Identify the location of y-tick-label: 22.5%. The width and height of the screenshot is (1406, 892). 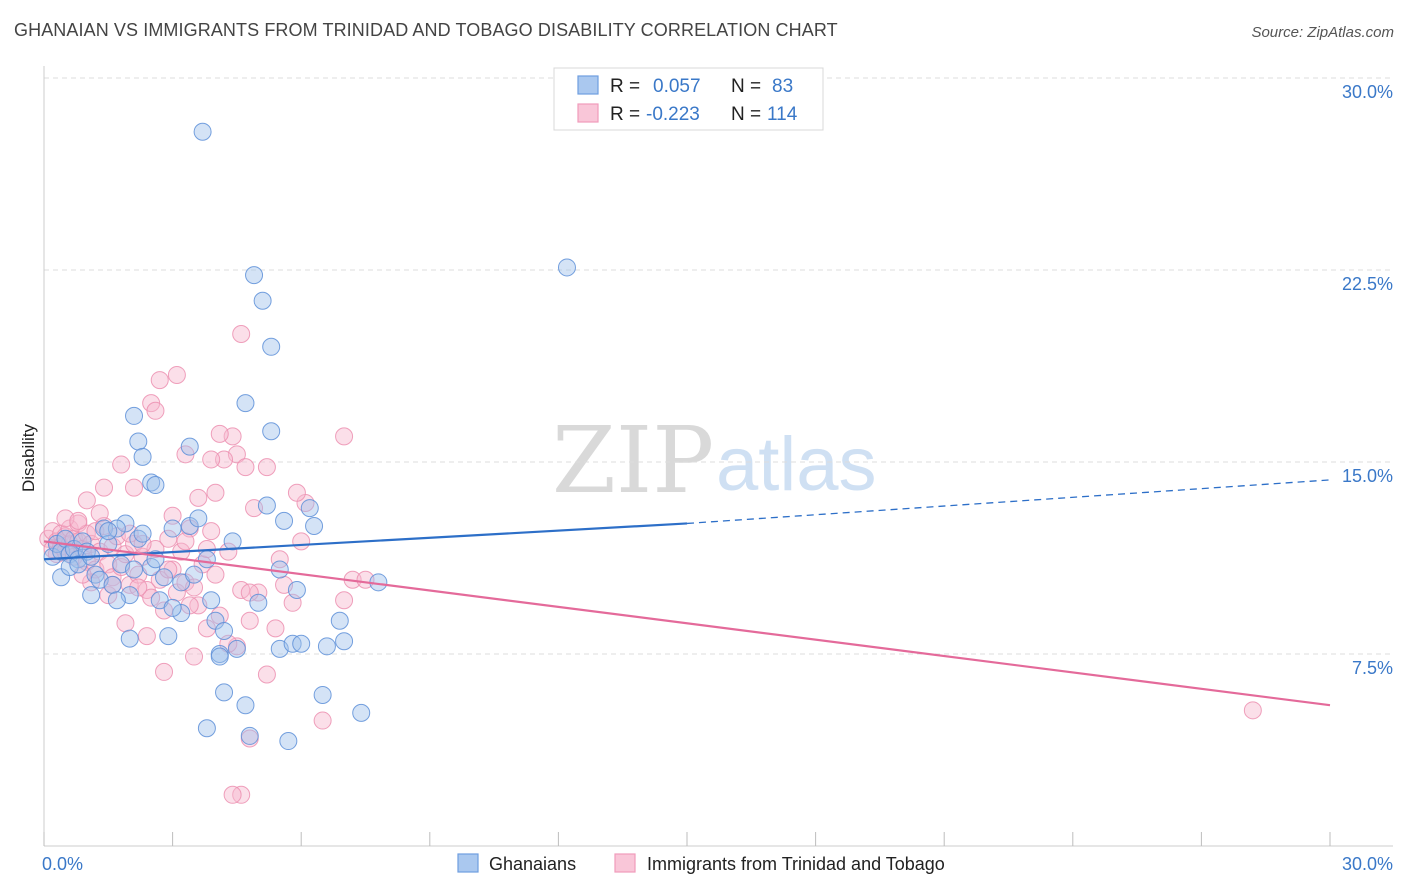
(1367, 284).